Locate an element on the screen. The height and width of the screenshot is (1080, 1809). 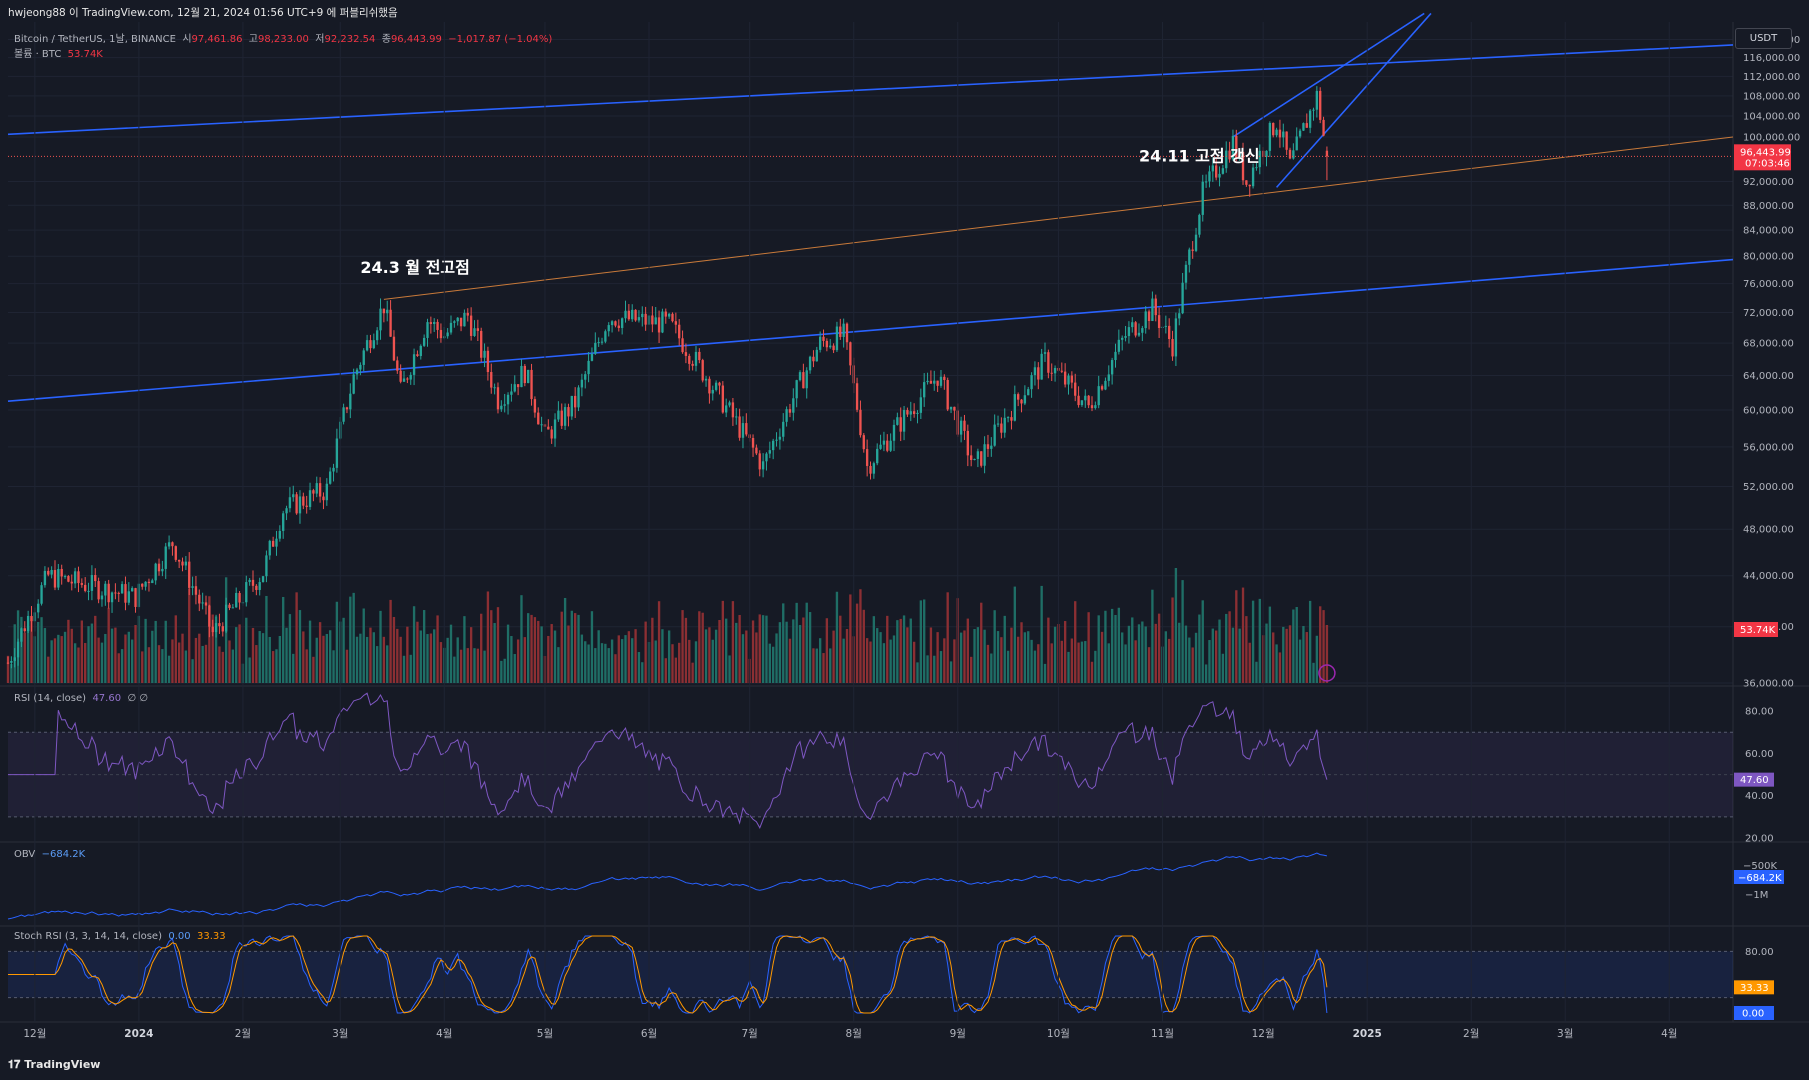
stoch-tick-label: 80.00 is located at coordinates (1759, 952).